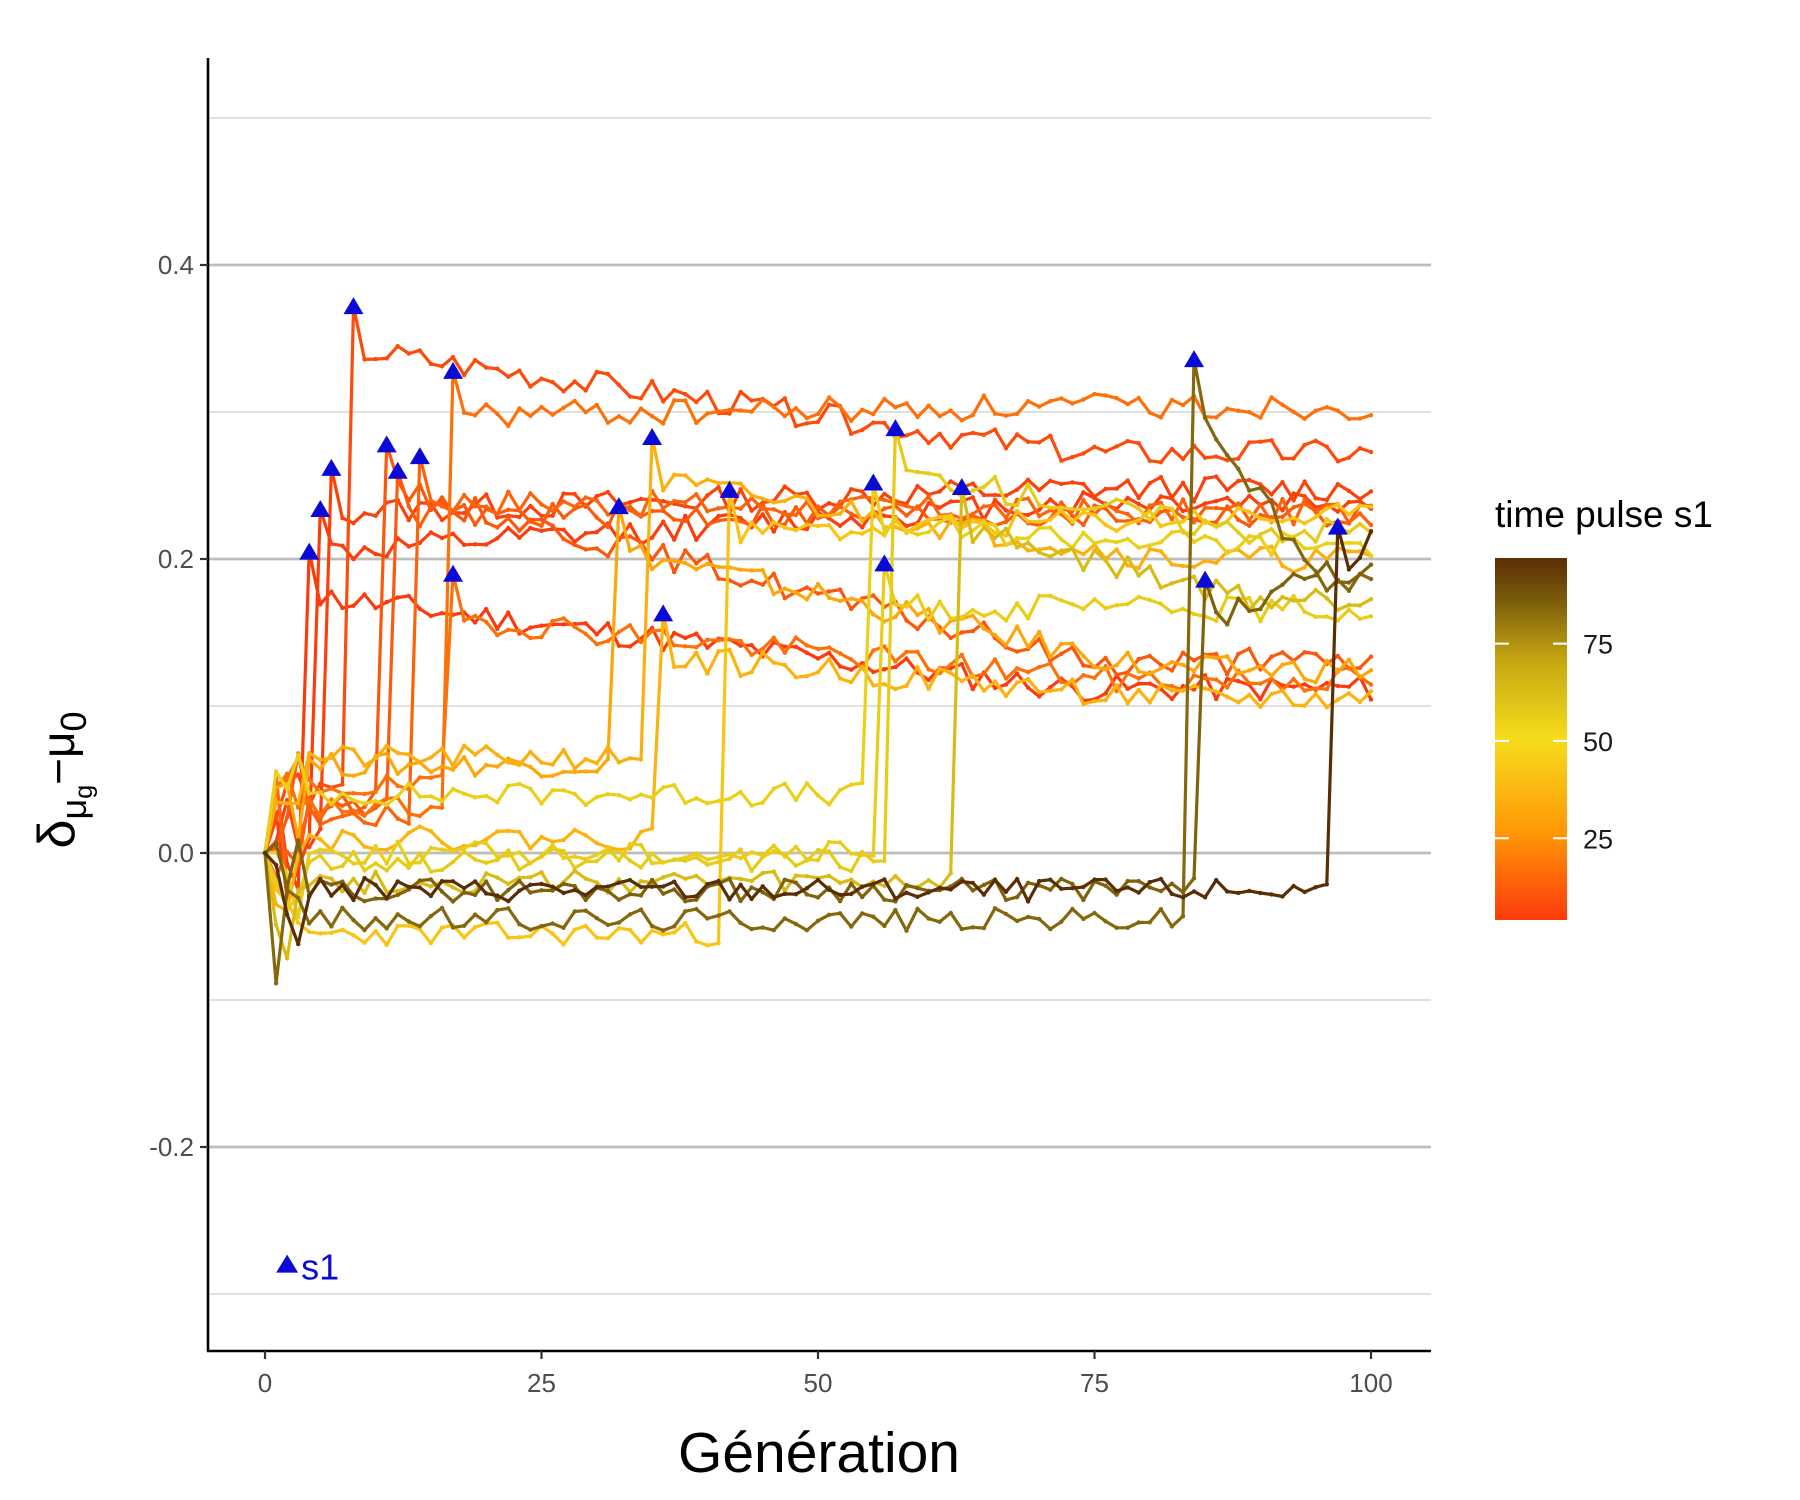 This screenshot has height=1500, width=1800. Describe the element at coordinates (171, 1147) in the screenshot. I see `y-tick-label: -0.2` at that location.